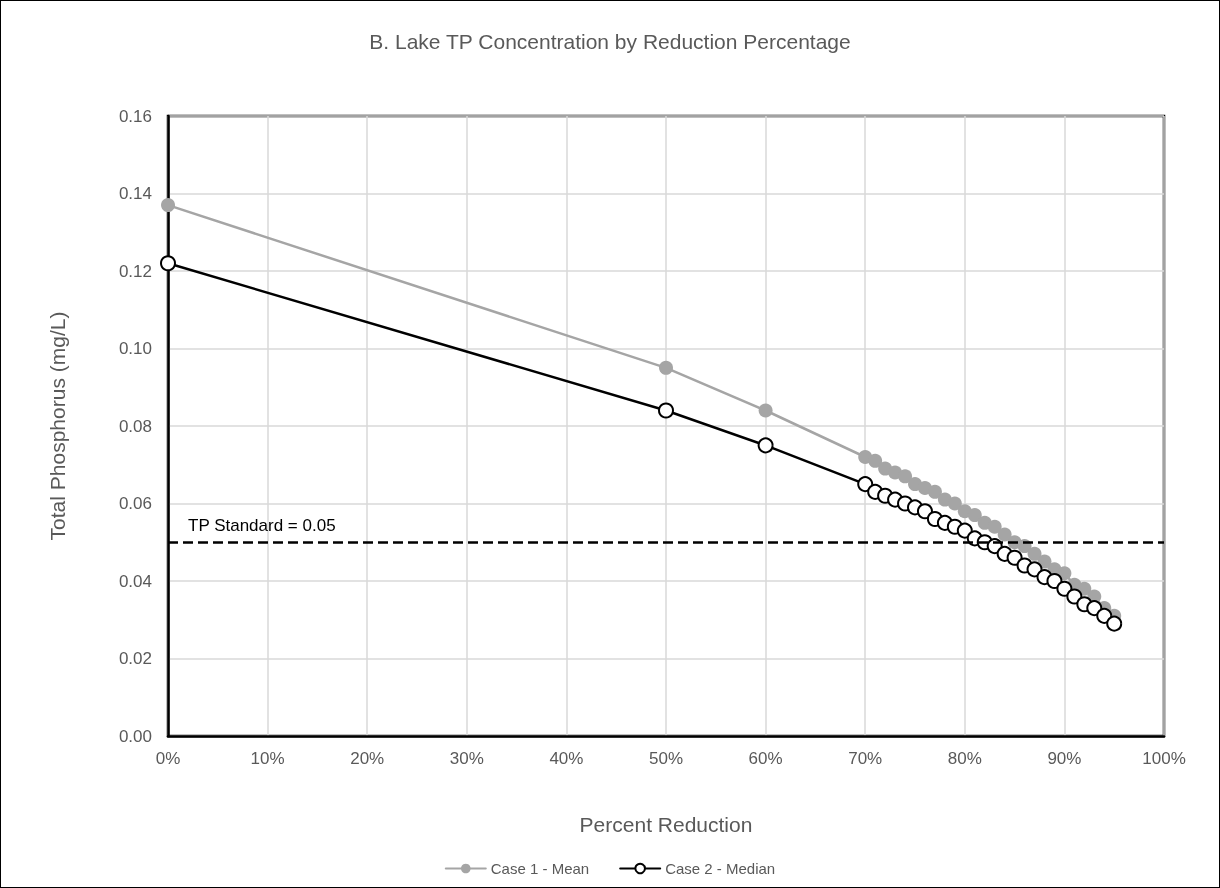 The width and height of the screenshot is (1220, 888). What do you see at coordinates (1064, 758) in the screenshot?
I see `x-tick-label: 90%` at bounding box center [1064, 758].